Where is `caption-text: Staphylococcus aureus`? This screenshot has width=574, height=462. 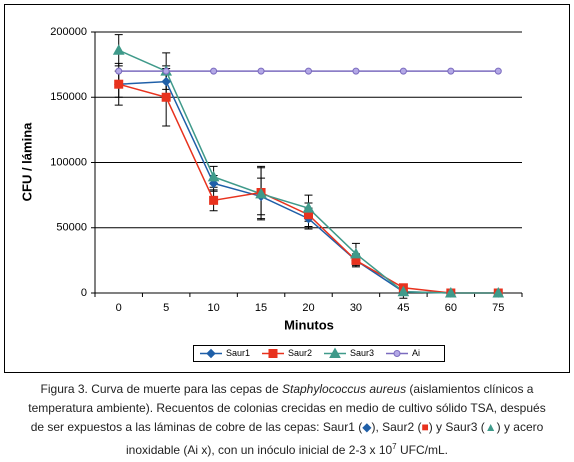
caption-text: Staphylococcus aureus is located at coordinates (344, 389).